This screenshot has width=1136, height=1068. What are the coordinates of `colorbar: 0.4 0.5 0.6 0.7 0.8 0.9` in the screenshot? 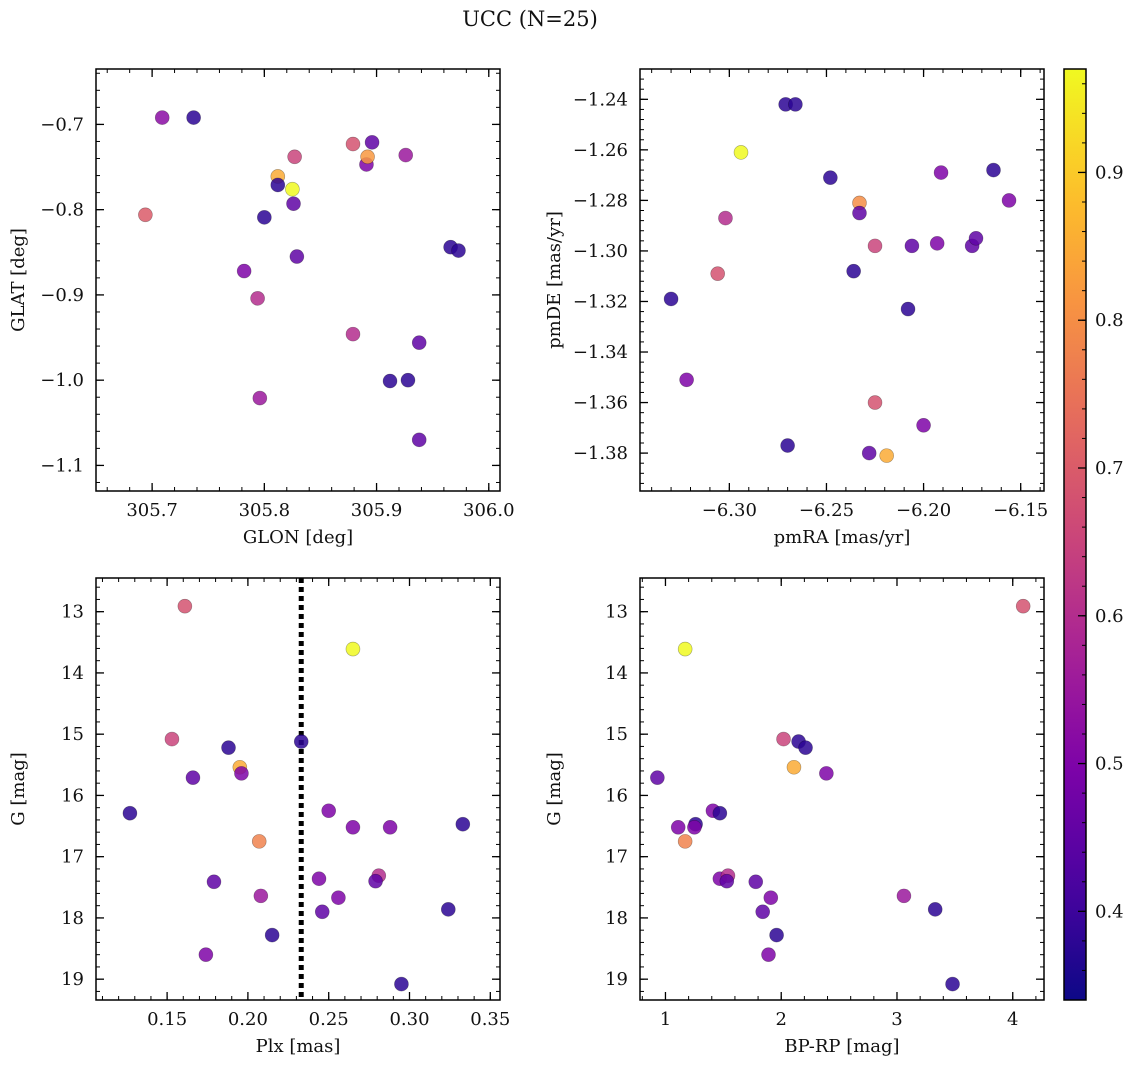 It's located at (1093, 534).